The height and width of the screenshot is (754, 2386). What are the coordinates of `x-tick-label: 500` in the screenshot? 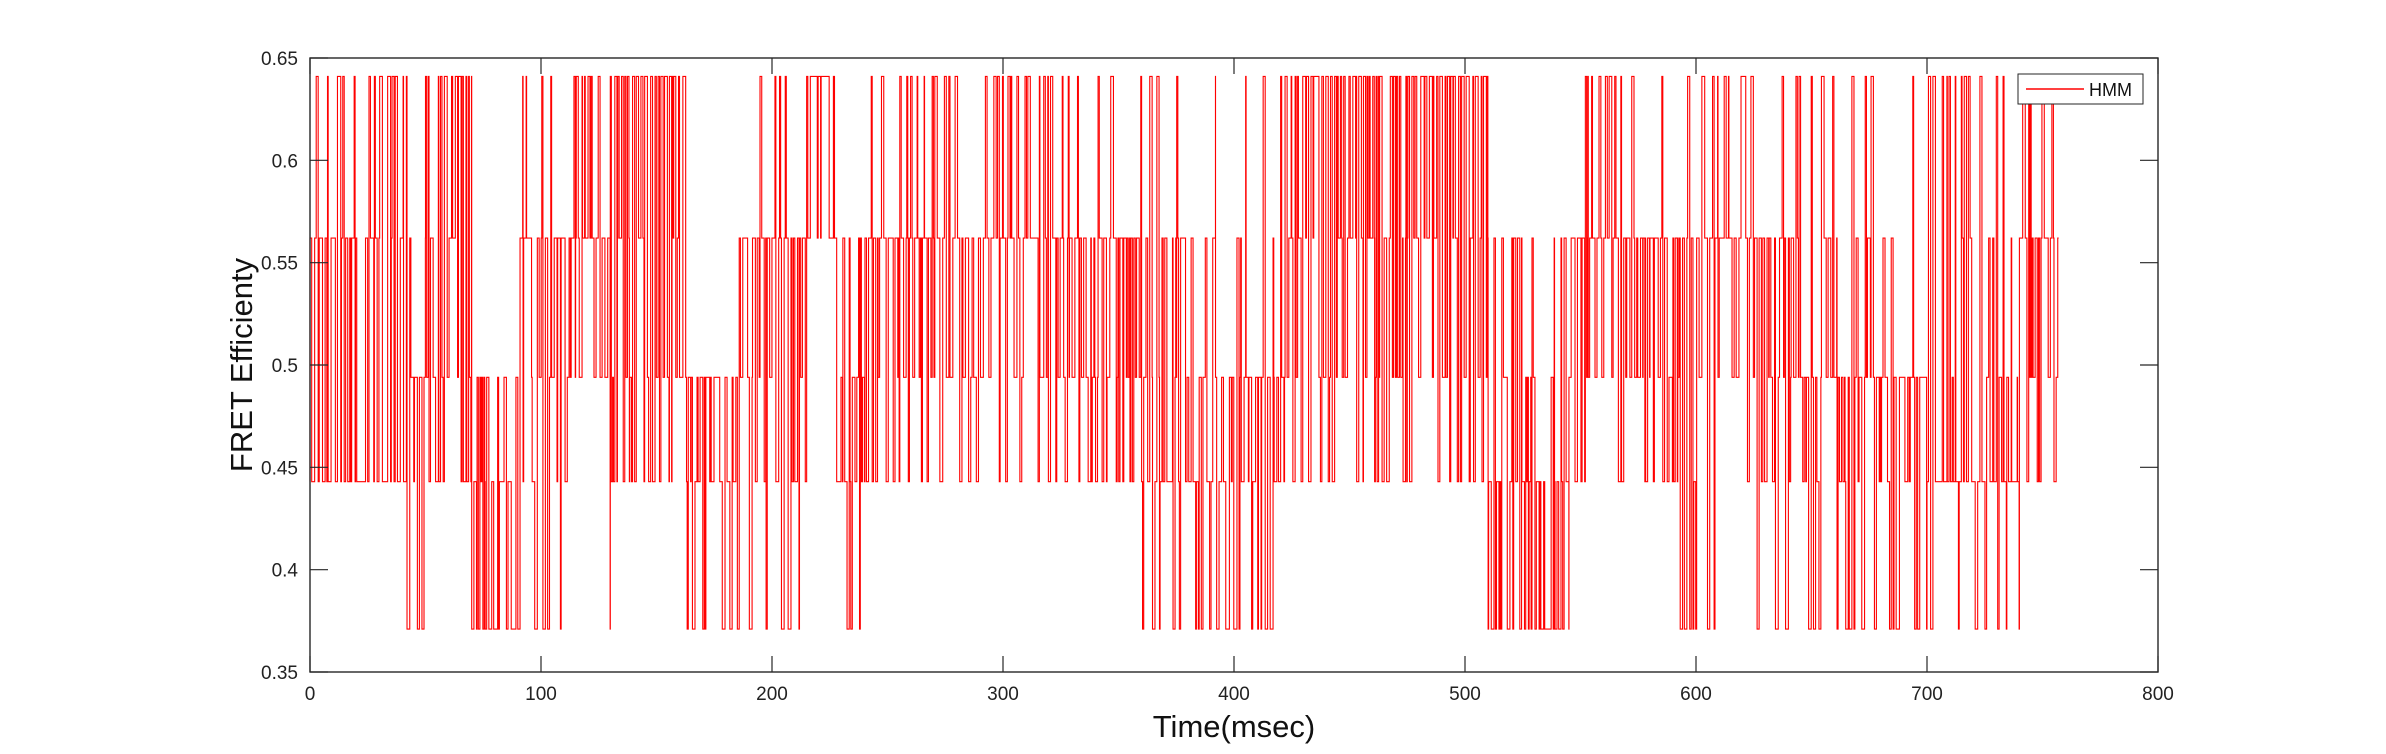 It's located at (1465, 694).